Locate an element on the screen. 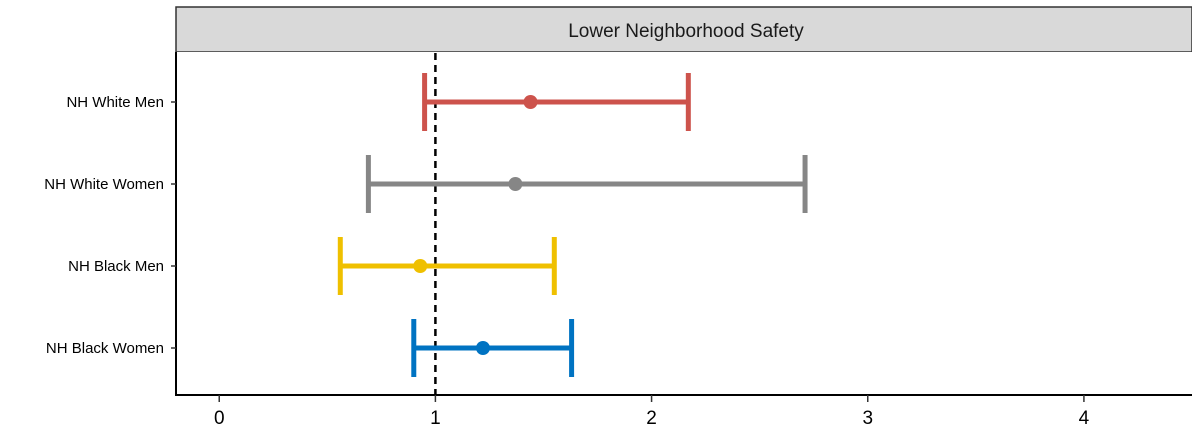 This screenshot has width=1192, height=437. facet-strip is located at coordinates (683, 29).